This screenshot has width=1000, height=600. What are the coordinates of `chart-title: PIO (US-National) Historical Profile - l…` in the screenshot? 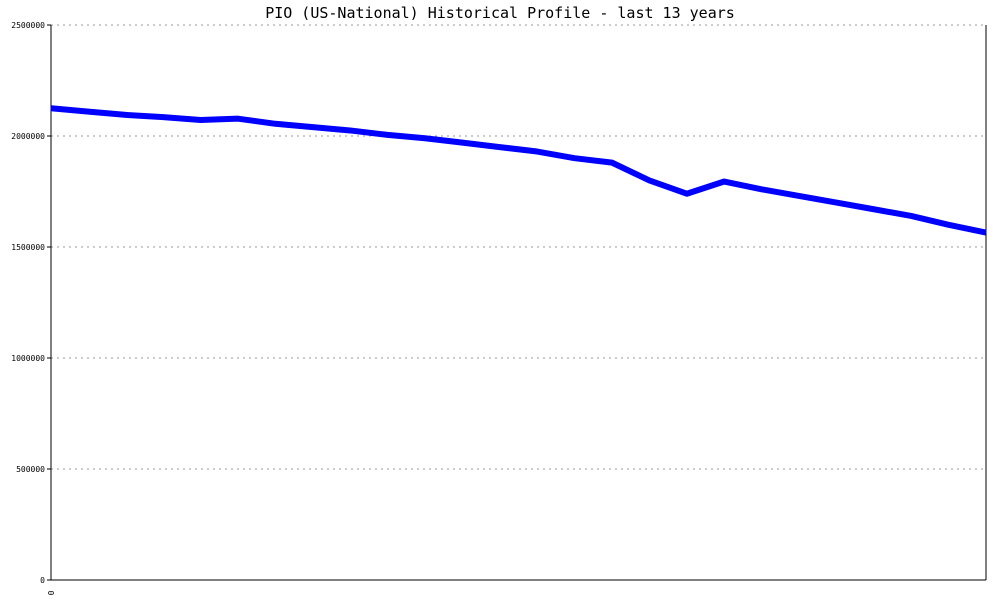 It's located at (500, 13).